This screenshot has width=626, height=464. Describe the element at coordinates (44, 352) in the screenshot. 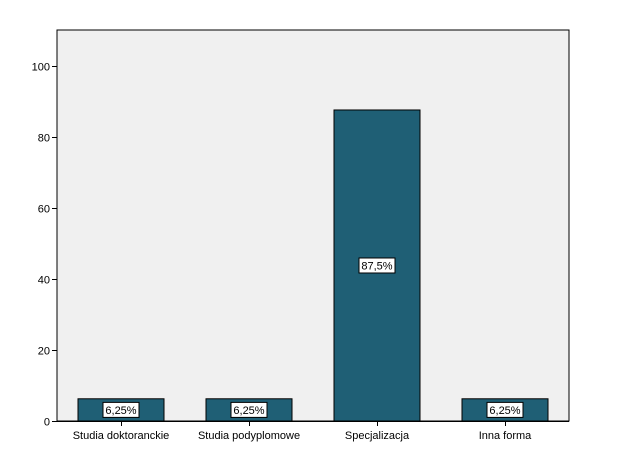

I see `y-tick-label: 20` at that location.